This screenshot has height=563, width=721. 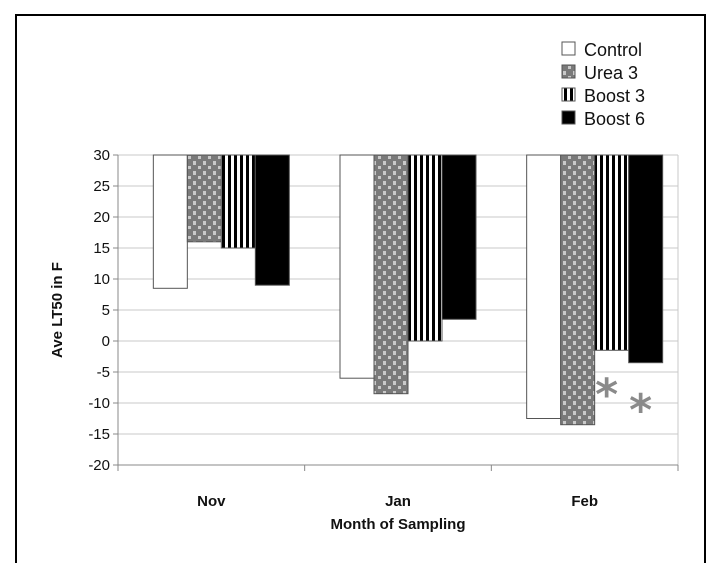 What do you see at coordinates (611, 73) in the screenshot?
I see `legend-label: Urea 3` at bounding box center [611, 73].